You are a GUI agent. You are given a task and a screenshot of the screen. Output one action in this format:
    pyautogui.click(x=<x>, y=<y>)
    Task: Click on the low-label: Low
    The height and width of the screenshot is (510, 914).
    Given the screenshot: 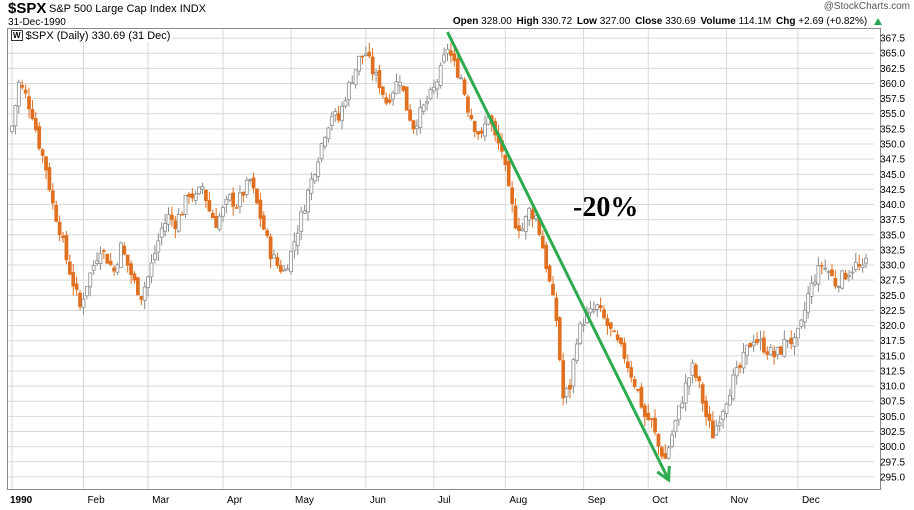 What is the action you would take?
    pyautogui.click(x=586, y=21)
    